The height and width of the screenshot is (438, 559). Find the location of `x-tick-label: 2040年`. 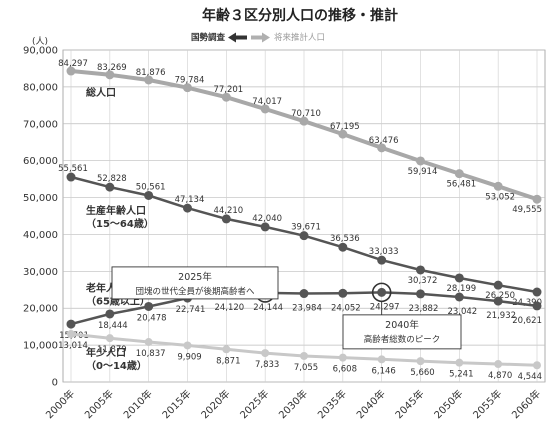

x-tick-label: 2040年 is located at coordinates (371, 404).